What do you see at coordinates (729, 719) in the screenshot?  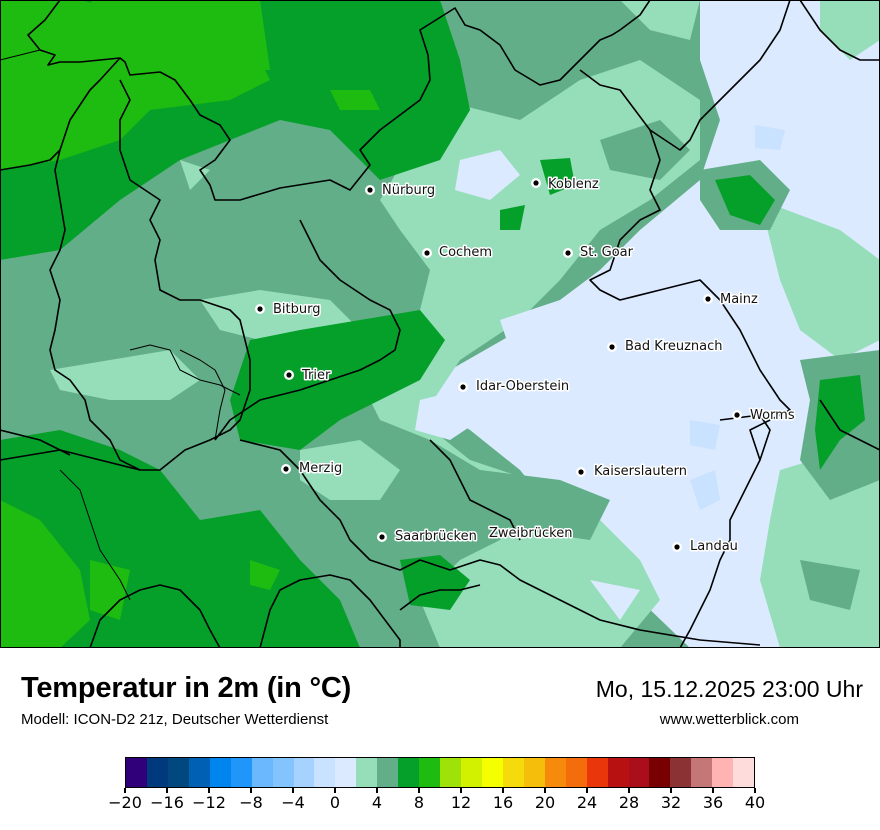 I see `website-link: www.wetterblick.com` at bounding box center [729, 719].